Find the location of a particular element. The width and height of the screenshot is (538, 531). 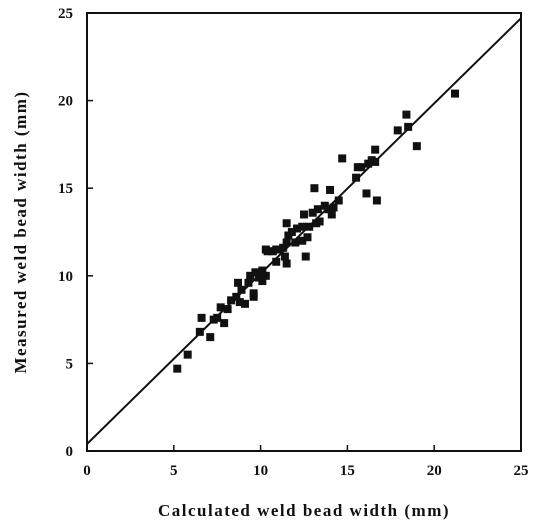

x-tick-label: 5 is located at coordinates (174, 471).